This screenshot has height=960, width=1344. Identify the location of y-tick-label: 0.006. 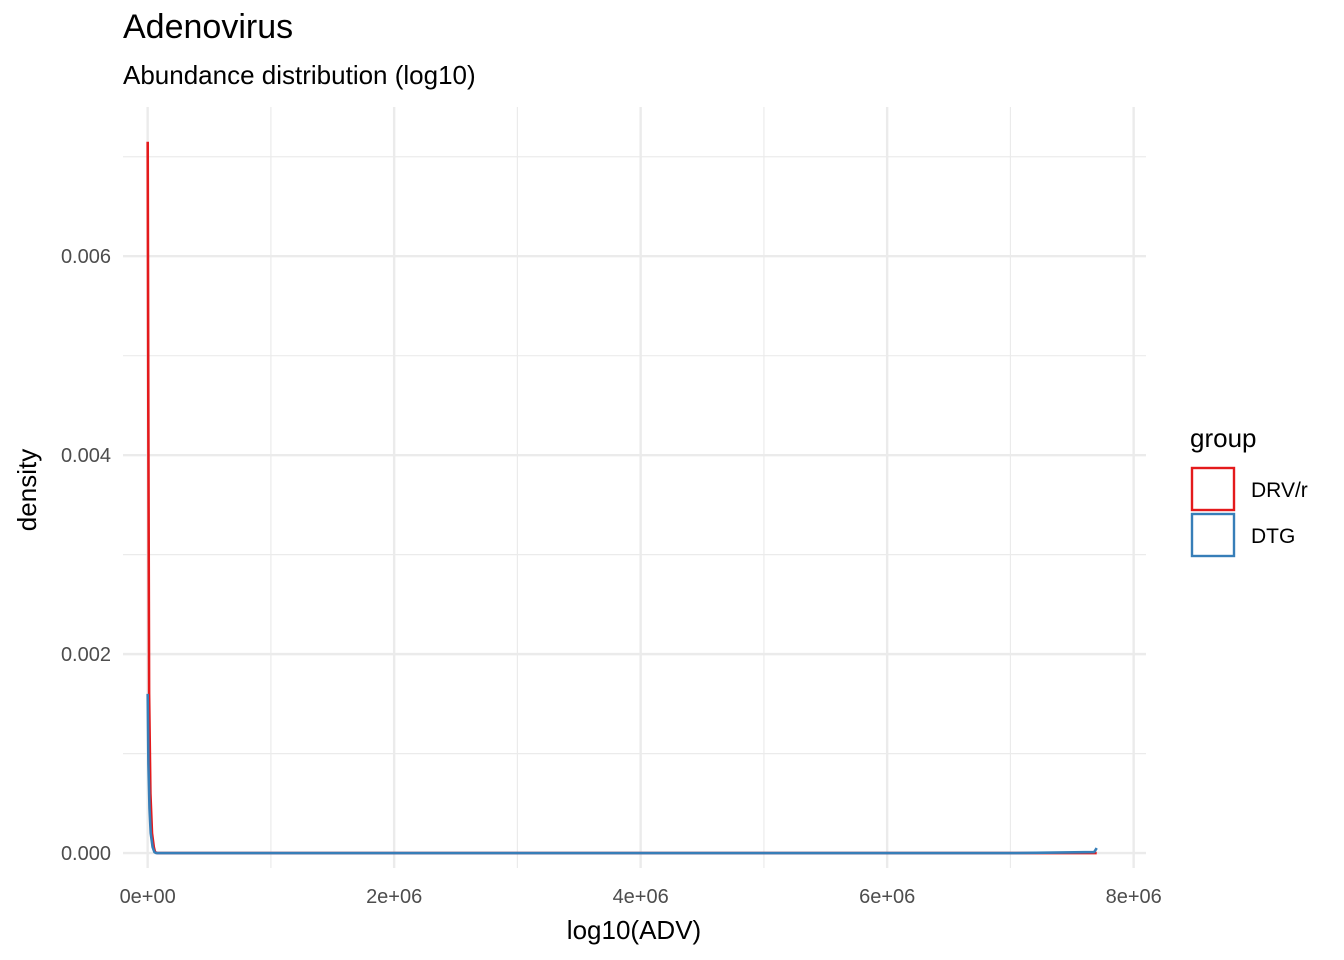
(86, 257).